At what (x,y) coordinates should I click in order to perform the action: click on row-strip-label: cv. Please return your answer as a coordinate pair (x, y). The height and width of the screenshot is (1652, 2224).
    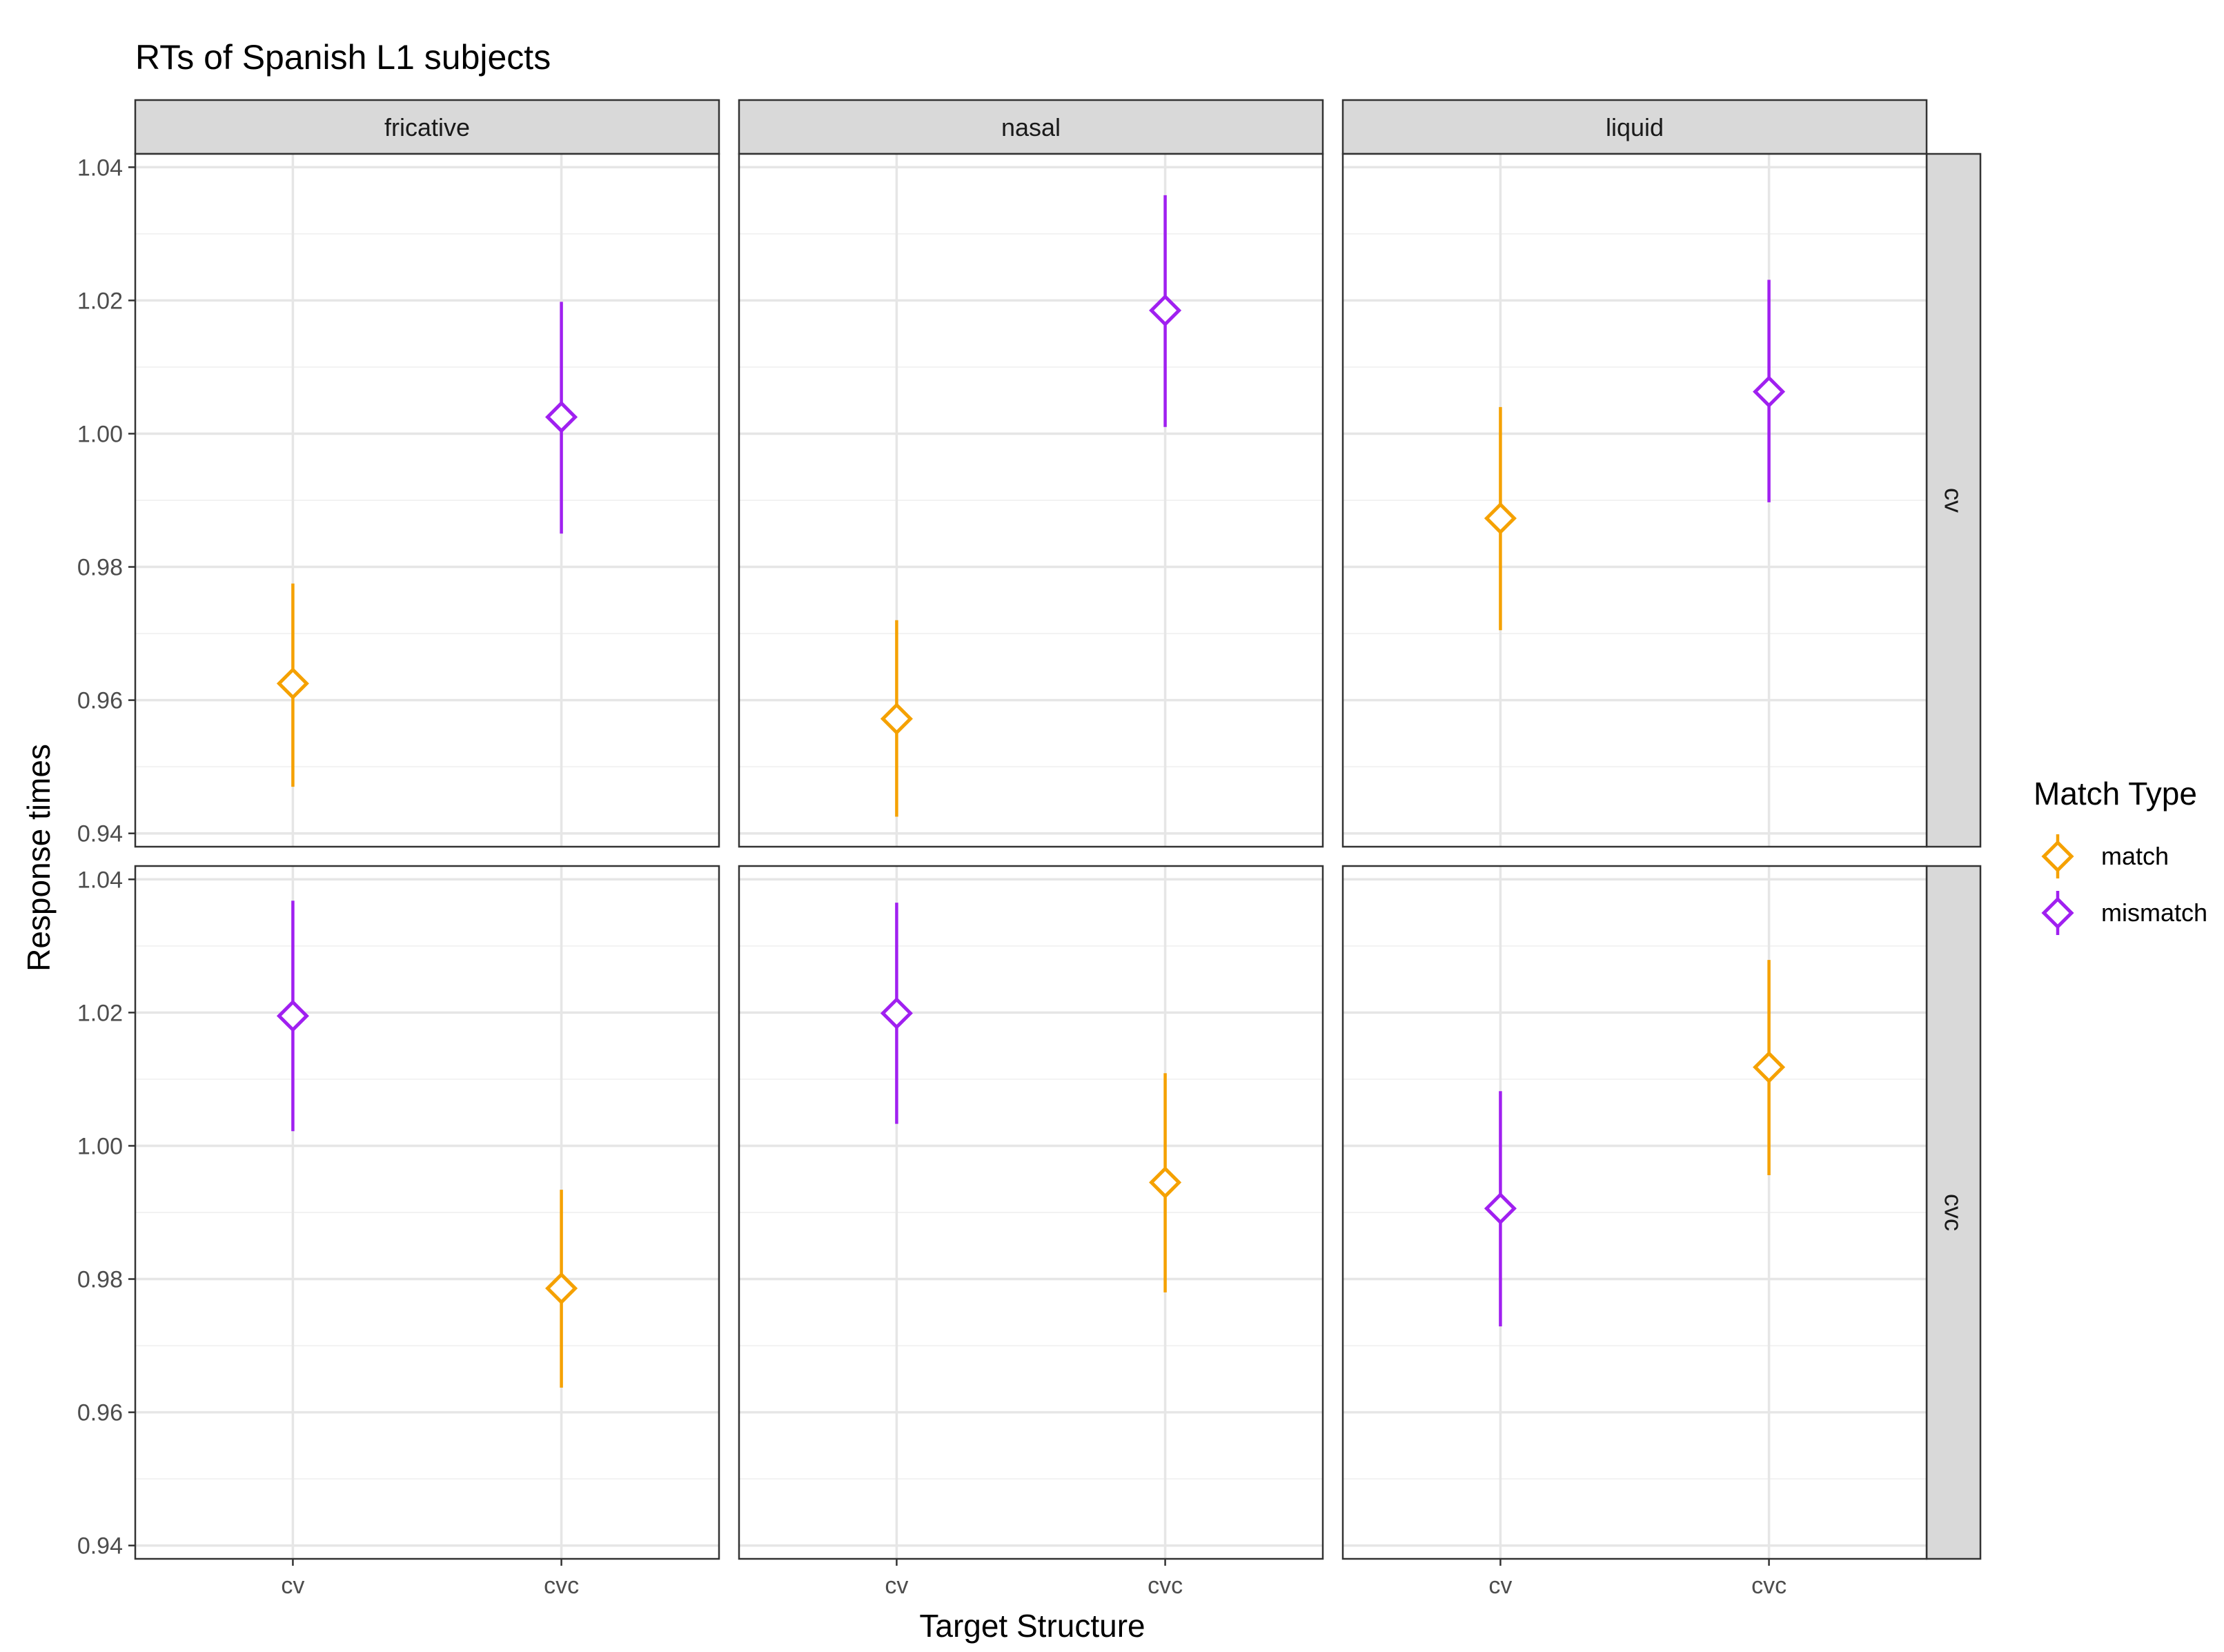
    Looking at the image, I should click on (1954, 500).